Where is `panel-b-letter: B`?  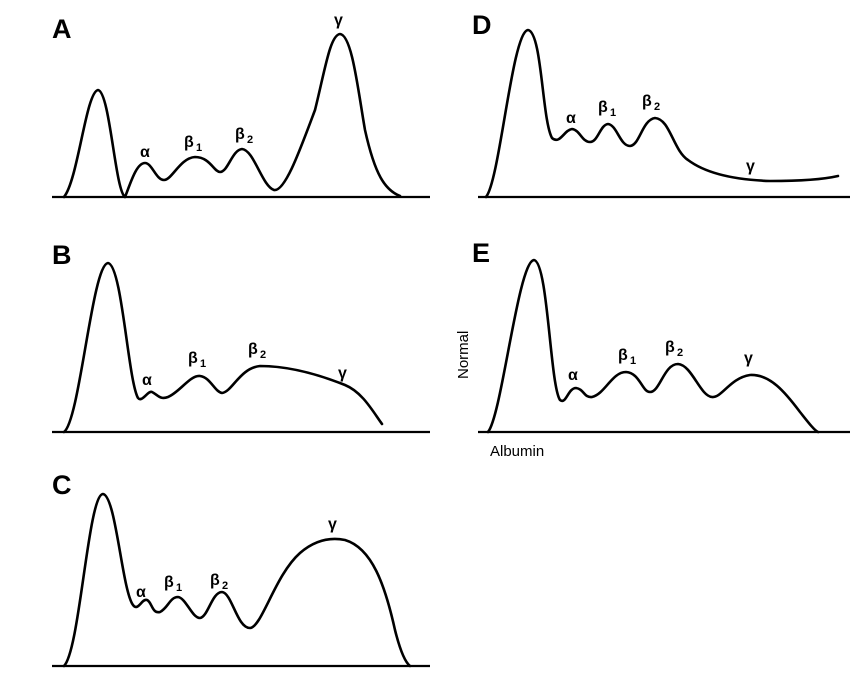 panel-b-letter: B is located at coordinates (62, 255).